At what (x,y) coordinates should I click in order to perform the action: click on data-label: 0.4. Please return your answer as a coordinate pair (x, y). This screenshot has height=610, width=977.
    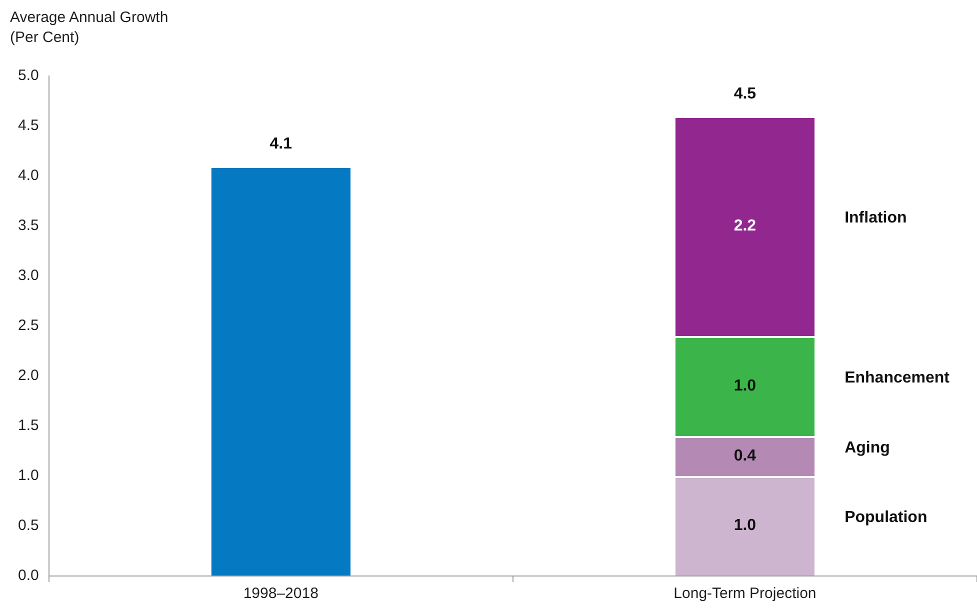
    Looking at the image, I should click on (745, 455).